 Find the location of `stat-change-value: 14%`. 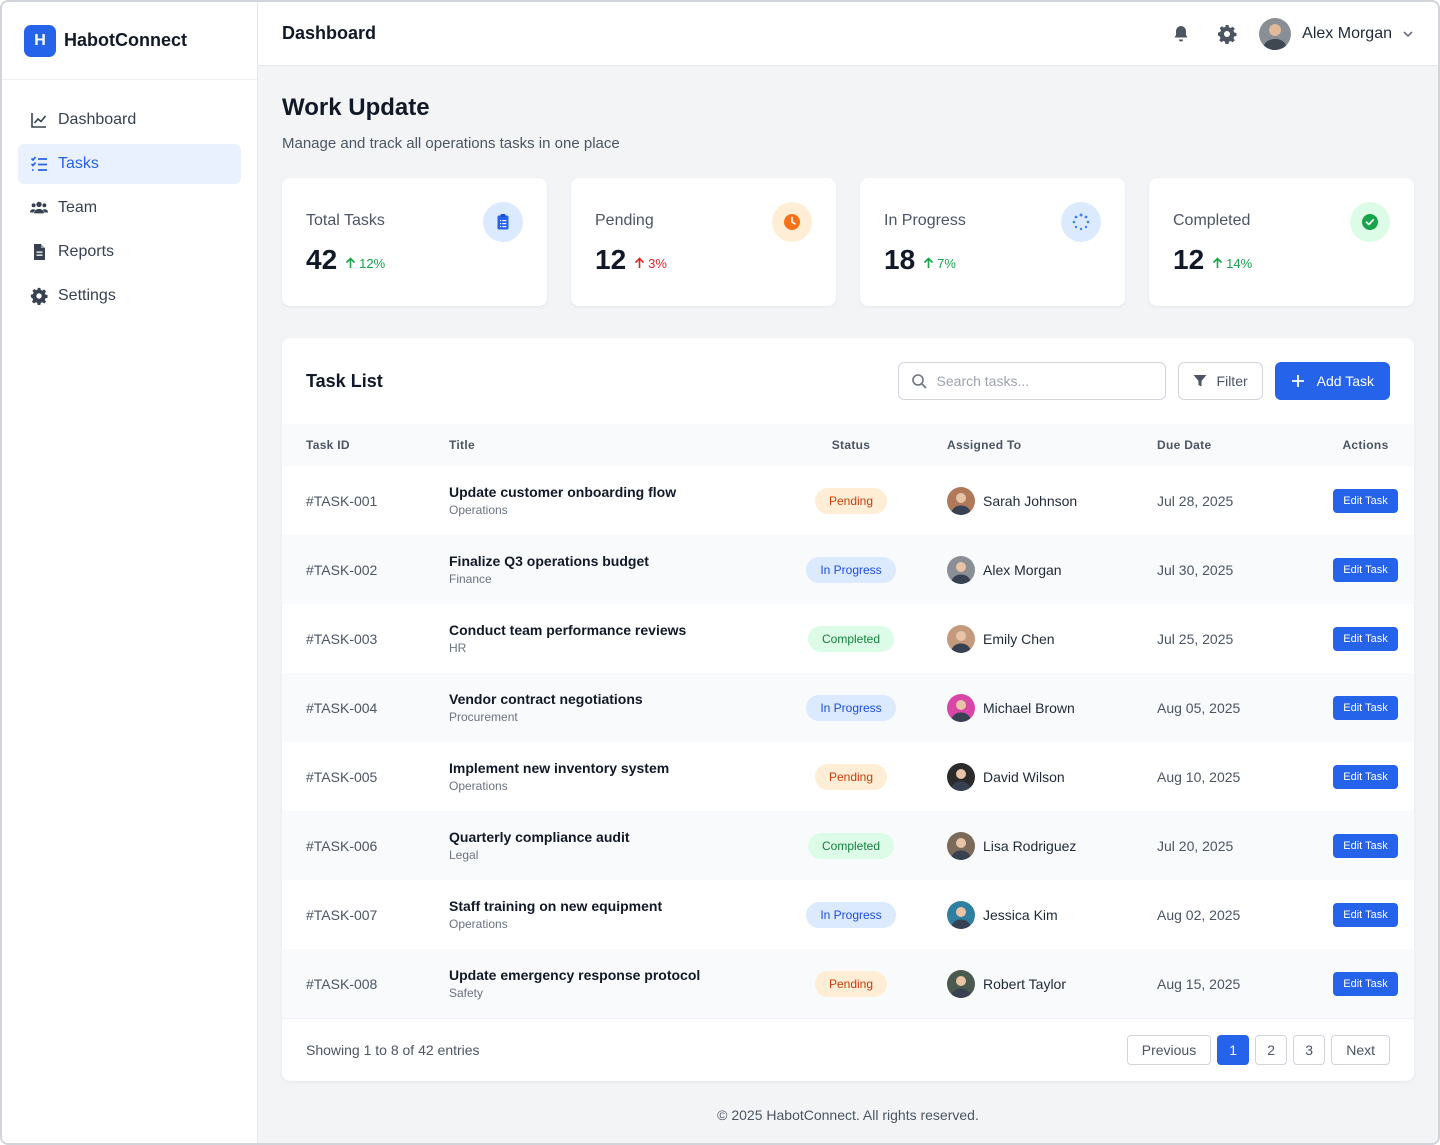

stat-change-value: 14% is located at coordinates (1239, 263).